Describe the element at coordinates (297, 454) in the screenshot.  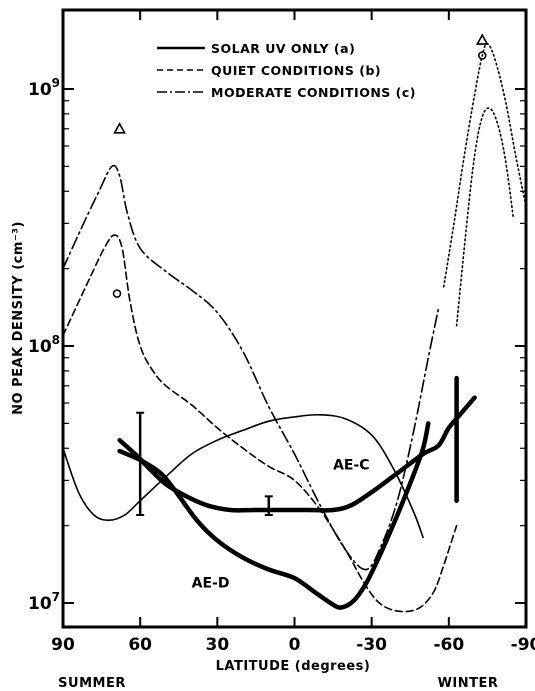
I see `series-line-ae-c` at that location.